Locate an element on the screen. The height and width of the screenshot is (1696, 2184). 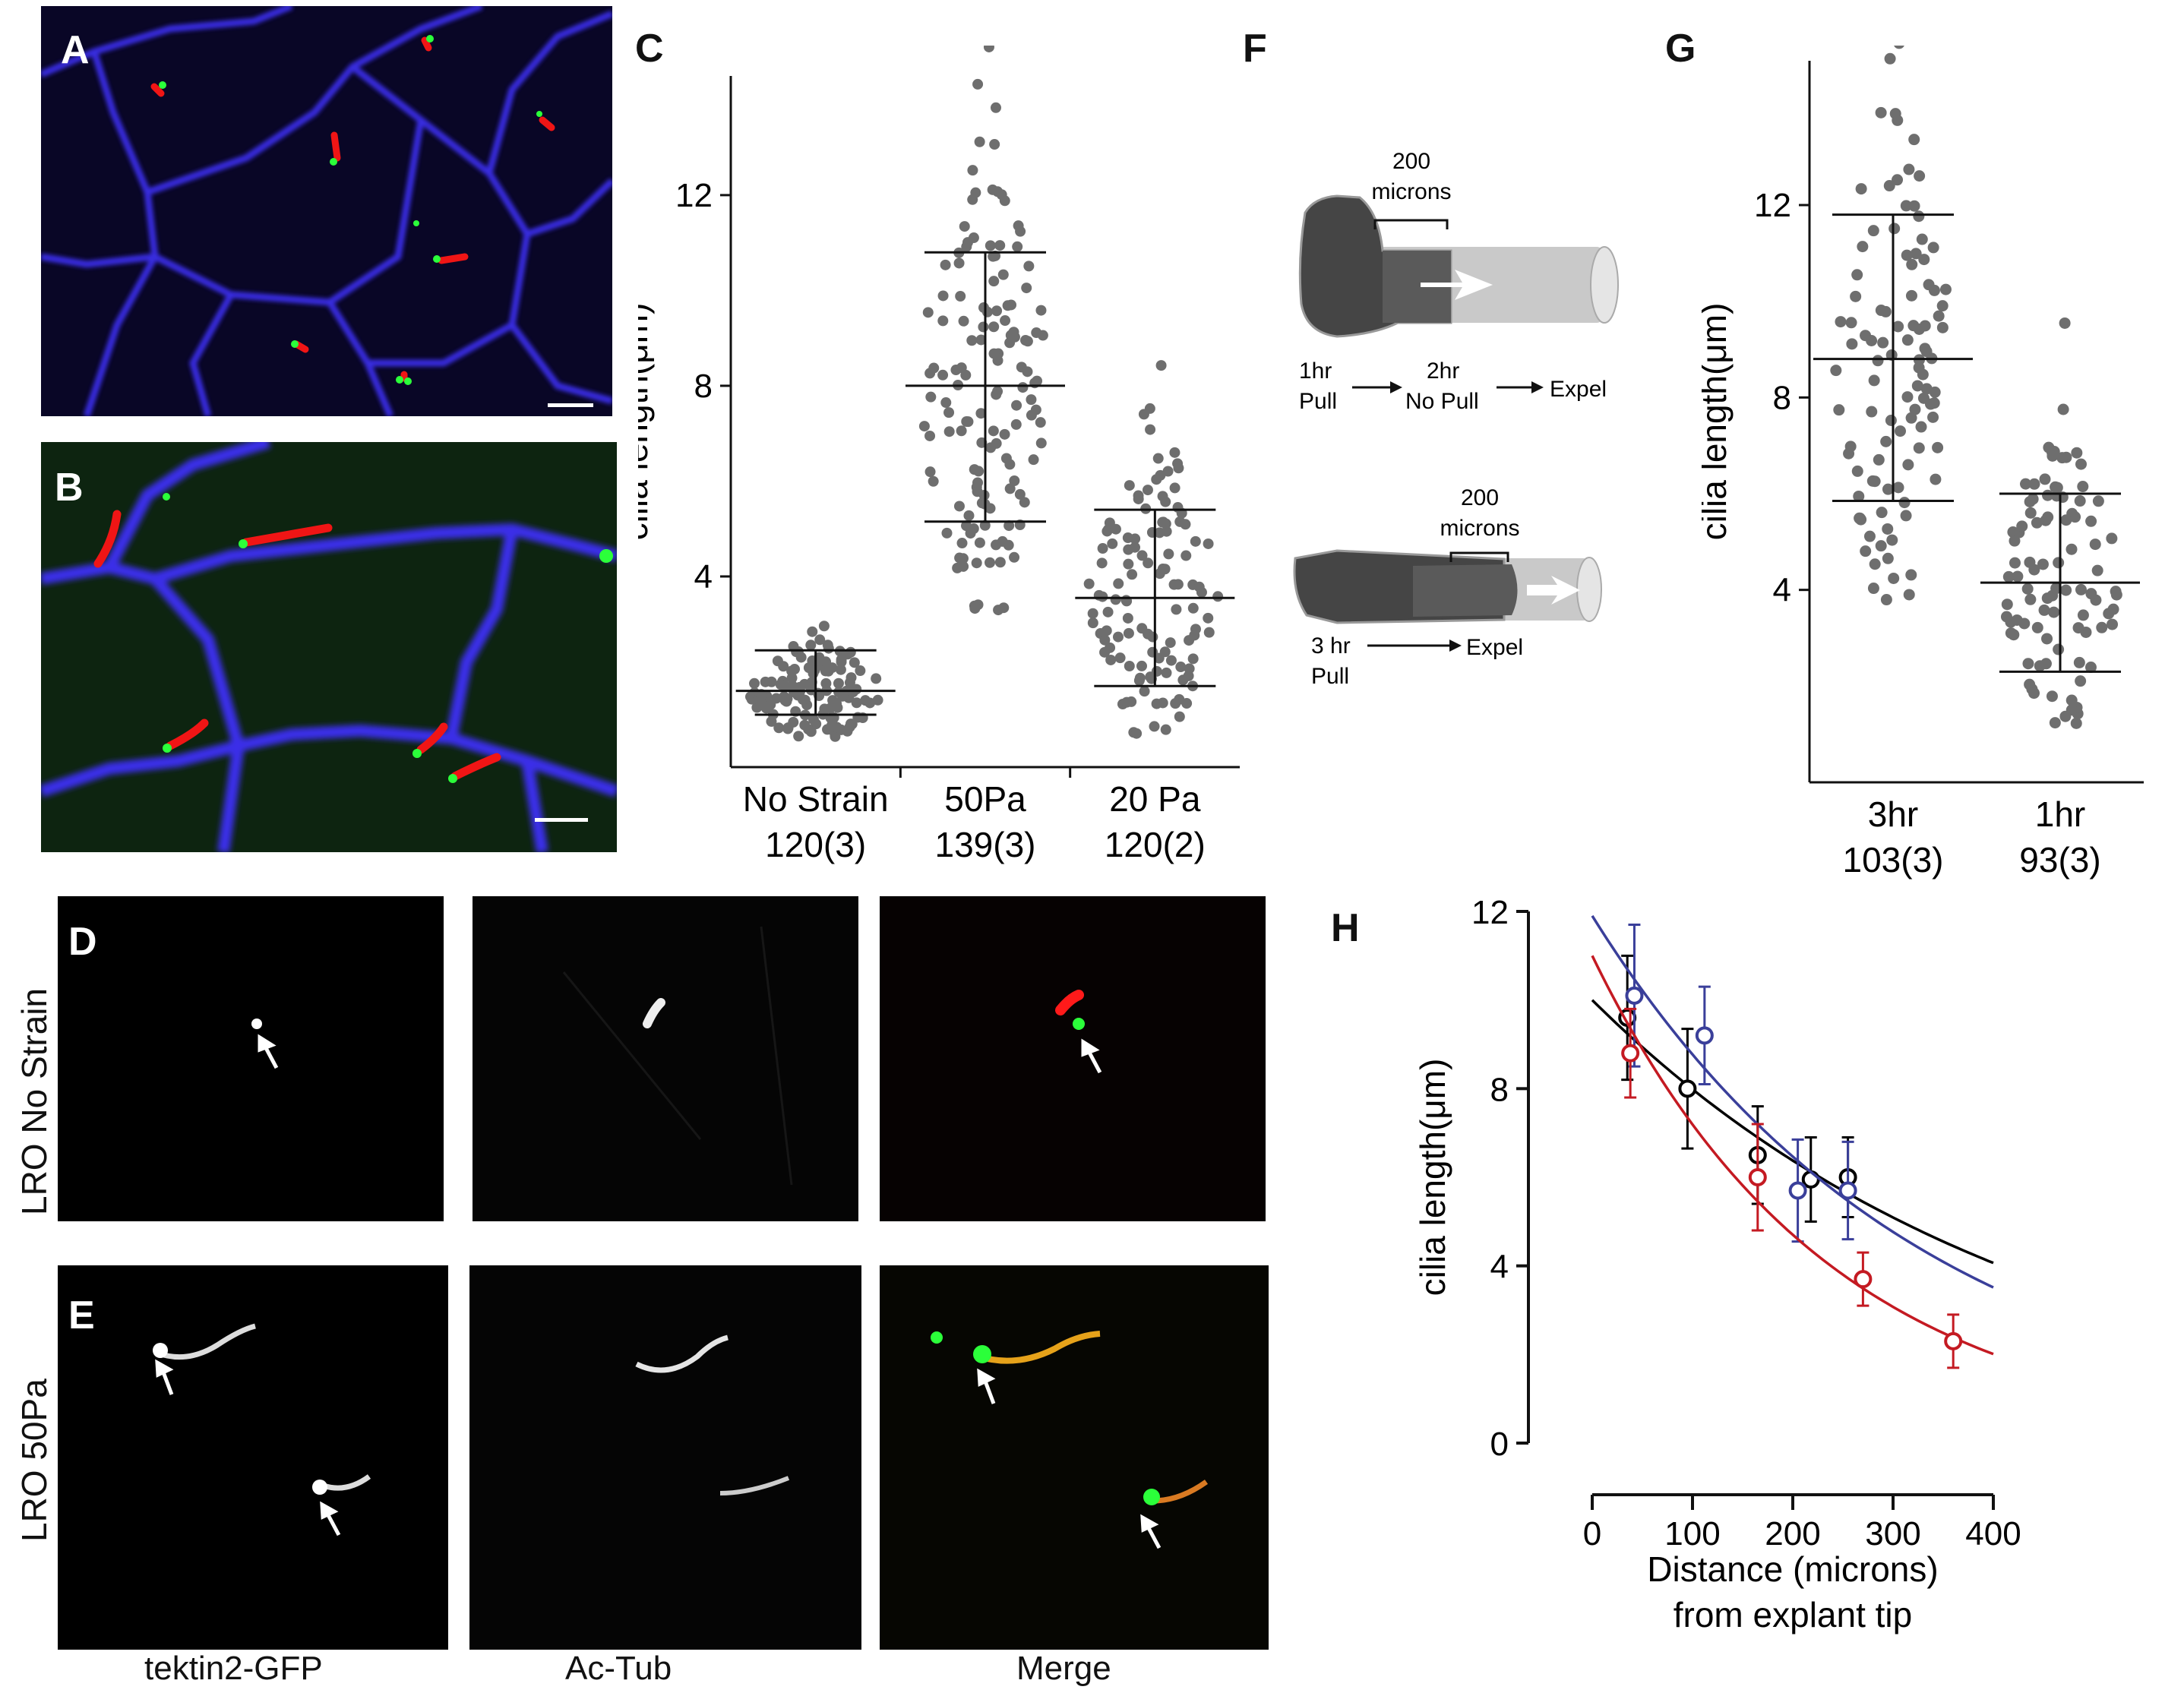
basal-bodies-green is located at coordinates (388, 638).